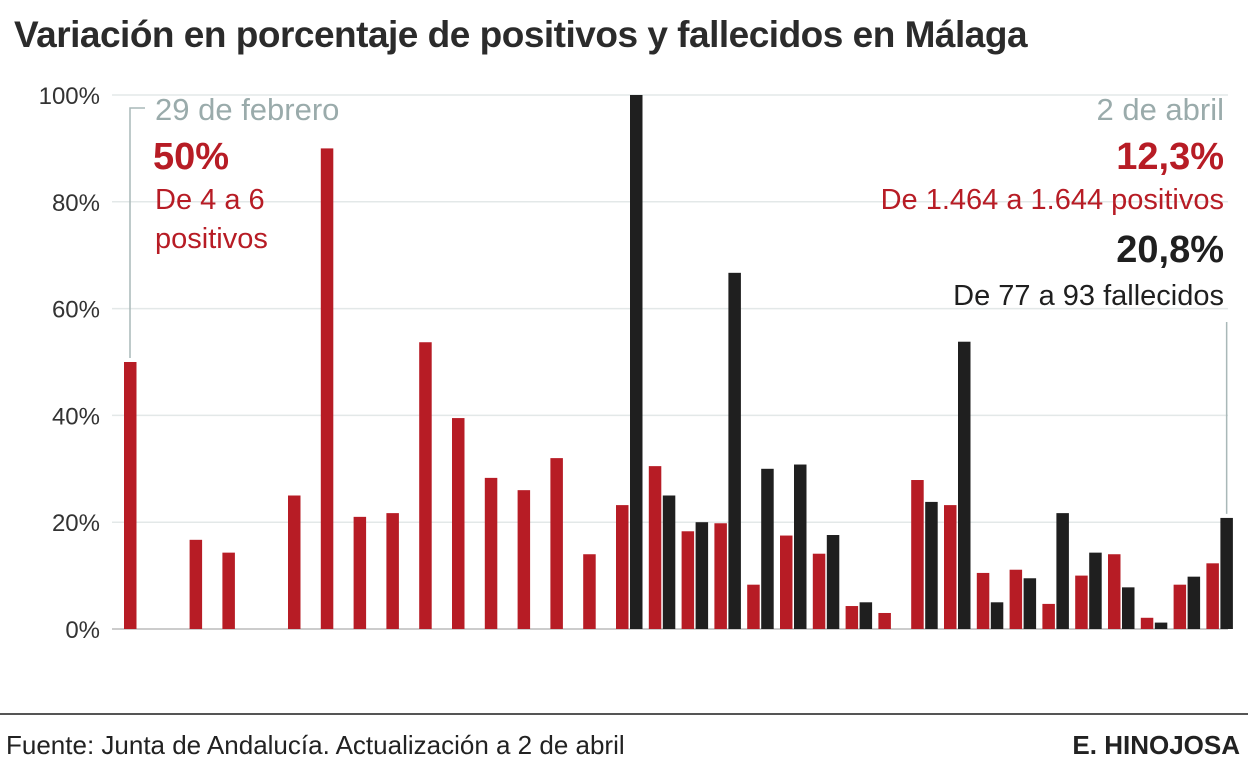  Describe the element at coordinates (1170, 157) in the screenshot. I see `annotation-right-positives-value: 12,3%` at that location.